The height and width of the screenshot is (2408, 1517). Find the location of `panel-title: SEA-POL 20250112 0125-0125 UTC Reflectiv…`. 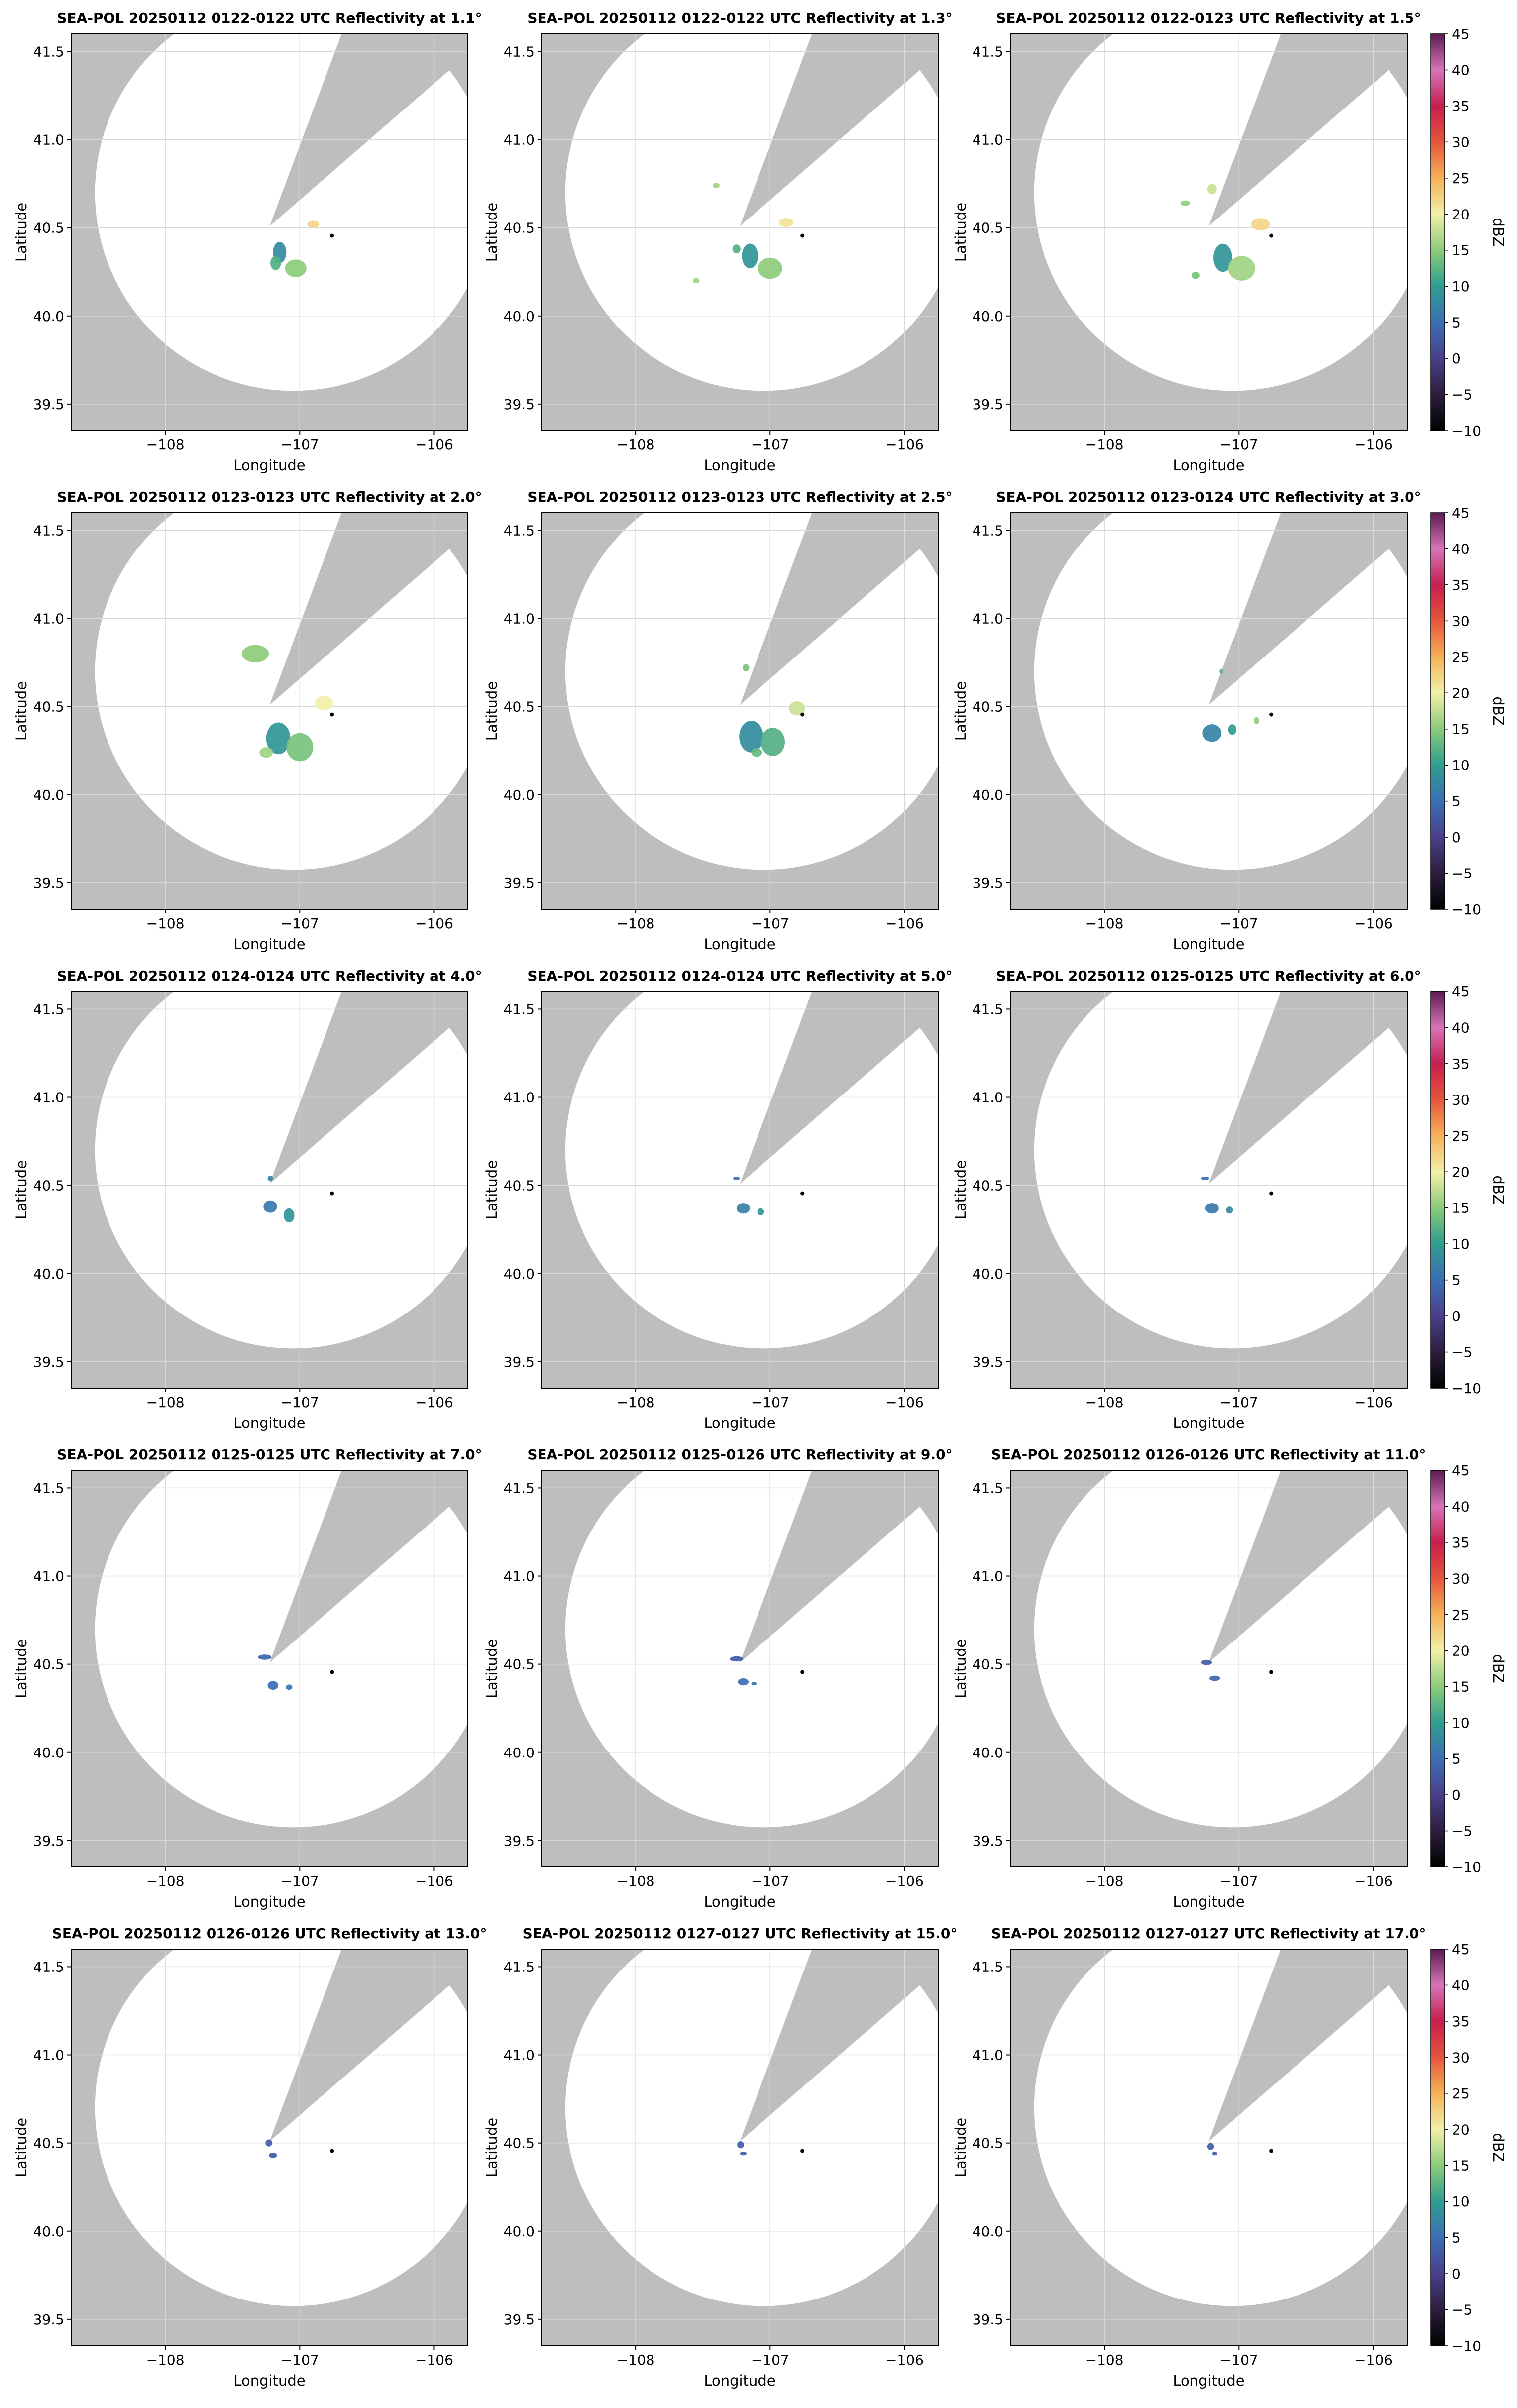

panel-title: SEA-POL 20250112 0125-0125 UTC Reflectiv… is located at coordinates (1209, 976).